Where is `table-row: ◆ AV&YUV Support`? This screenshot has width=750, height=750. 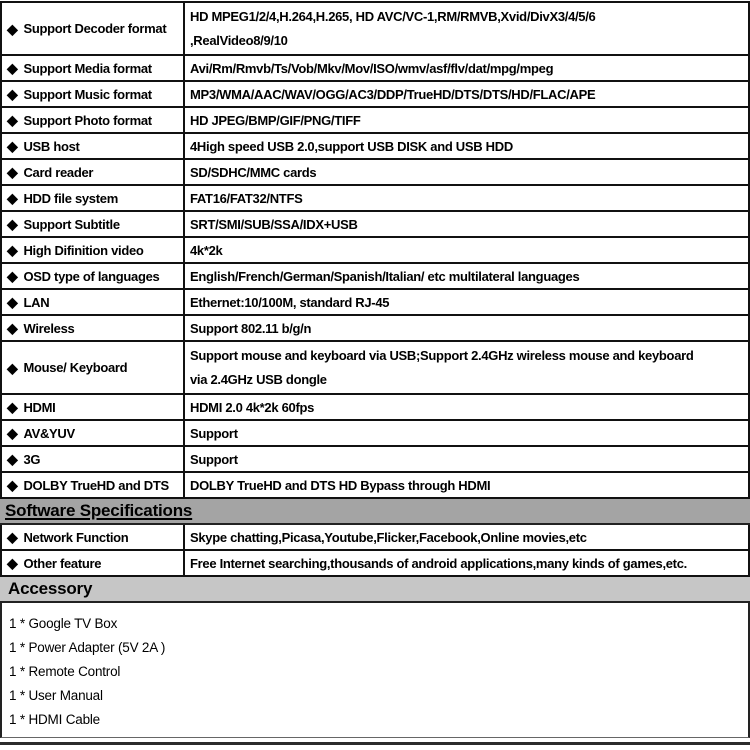 table-row: ◆ AV&YUV Support is located at coordinates (375, 434).